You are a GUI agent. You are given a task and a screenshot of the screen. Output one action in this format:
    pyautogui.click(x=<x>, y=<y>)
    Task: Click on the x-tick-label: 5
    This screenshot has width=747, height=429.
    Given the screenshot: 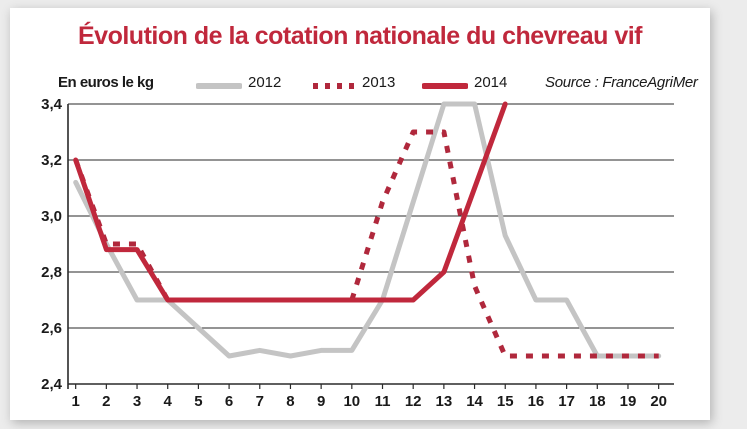 What is the action you would take?
    pyautogui.click(x=198, y=401)
    